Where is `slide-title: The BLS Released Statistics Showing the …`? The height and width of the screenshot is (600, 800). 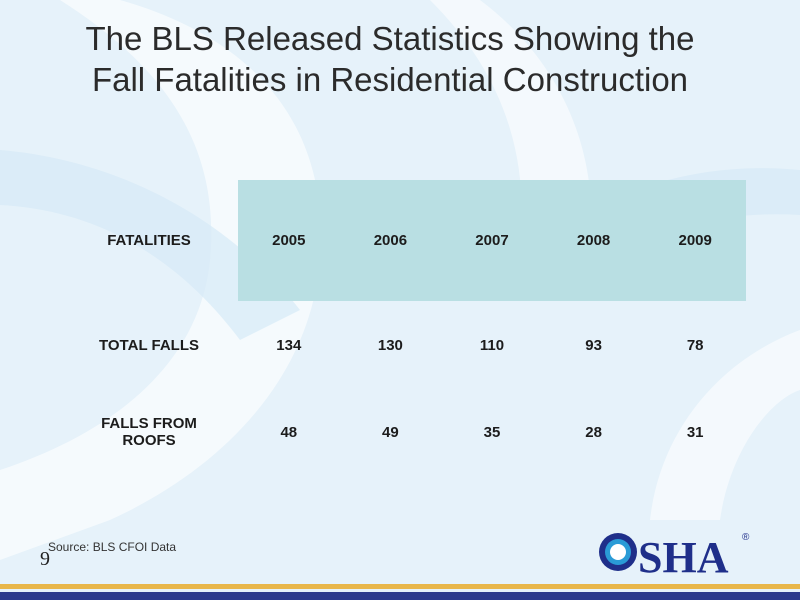 slide-title: The BLS Released Statistics Showing the … is located at coordinates (390, 59).